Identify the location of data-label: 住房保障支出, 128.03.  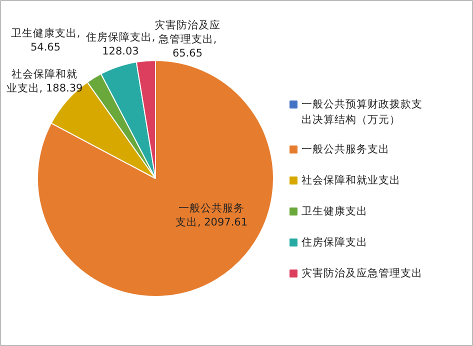
(121, 44).